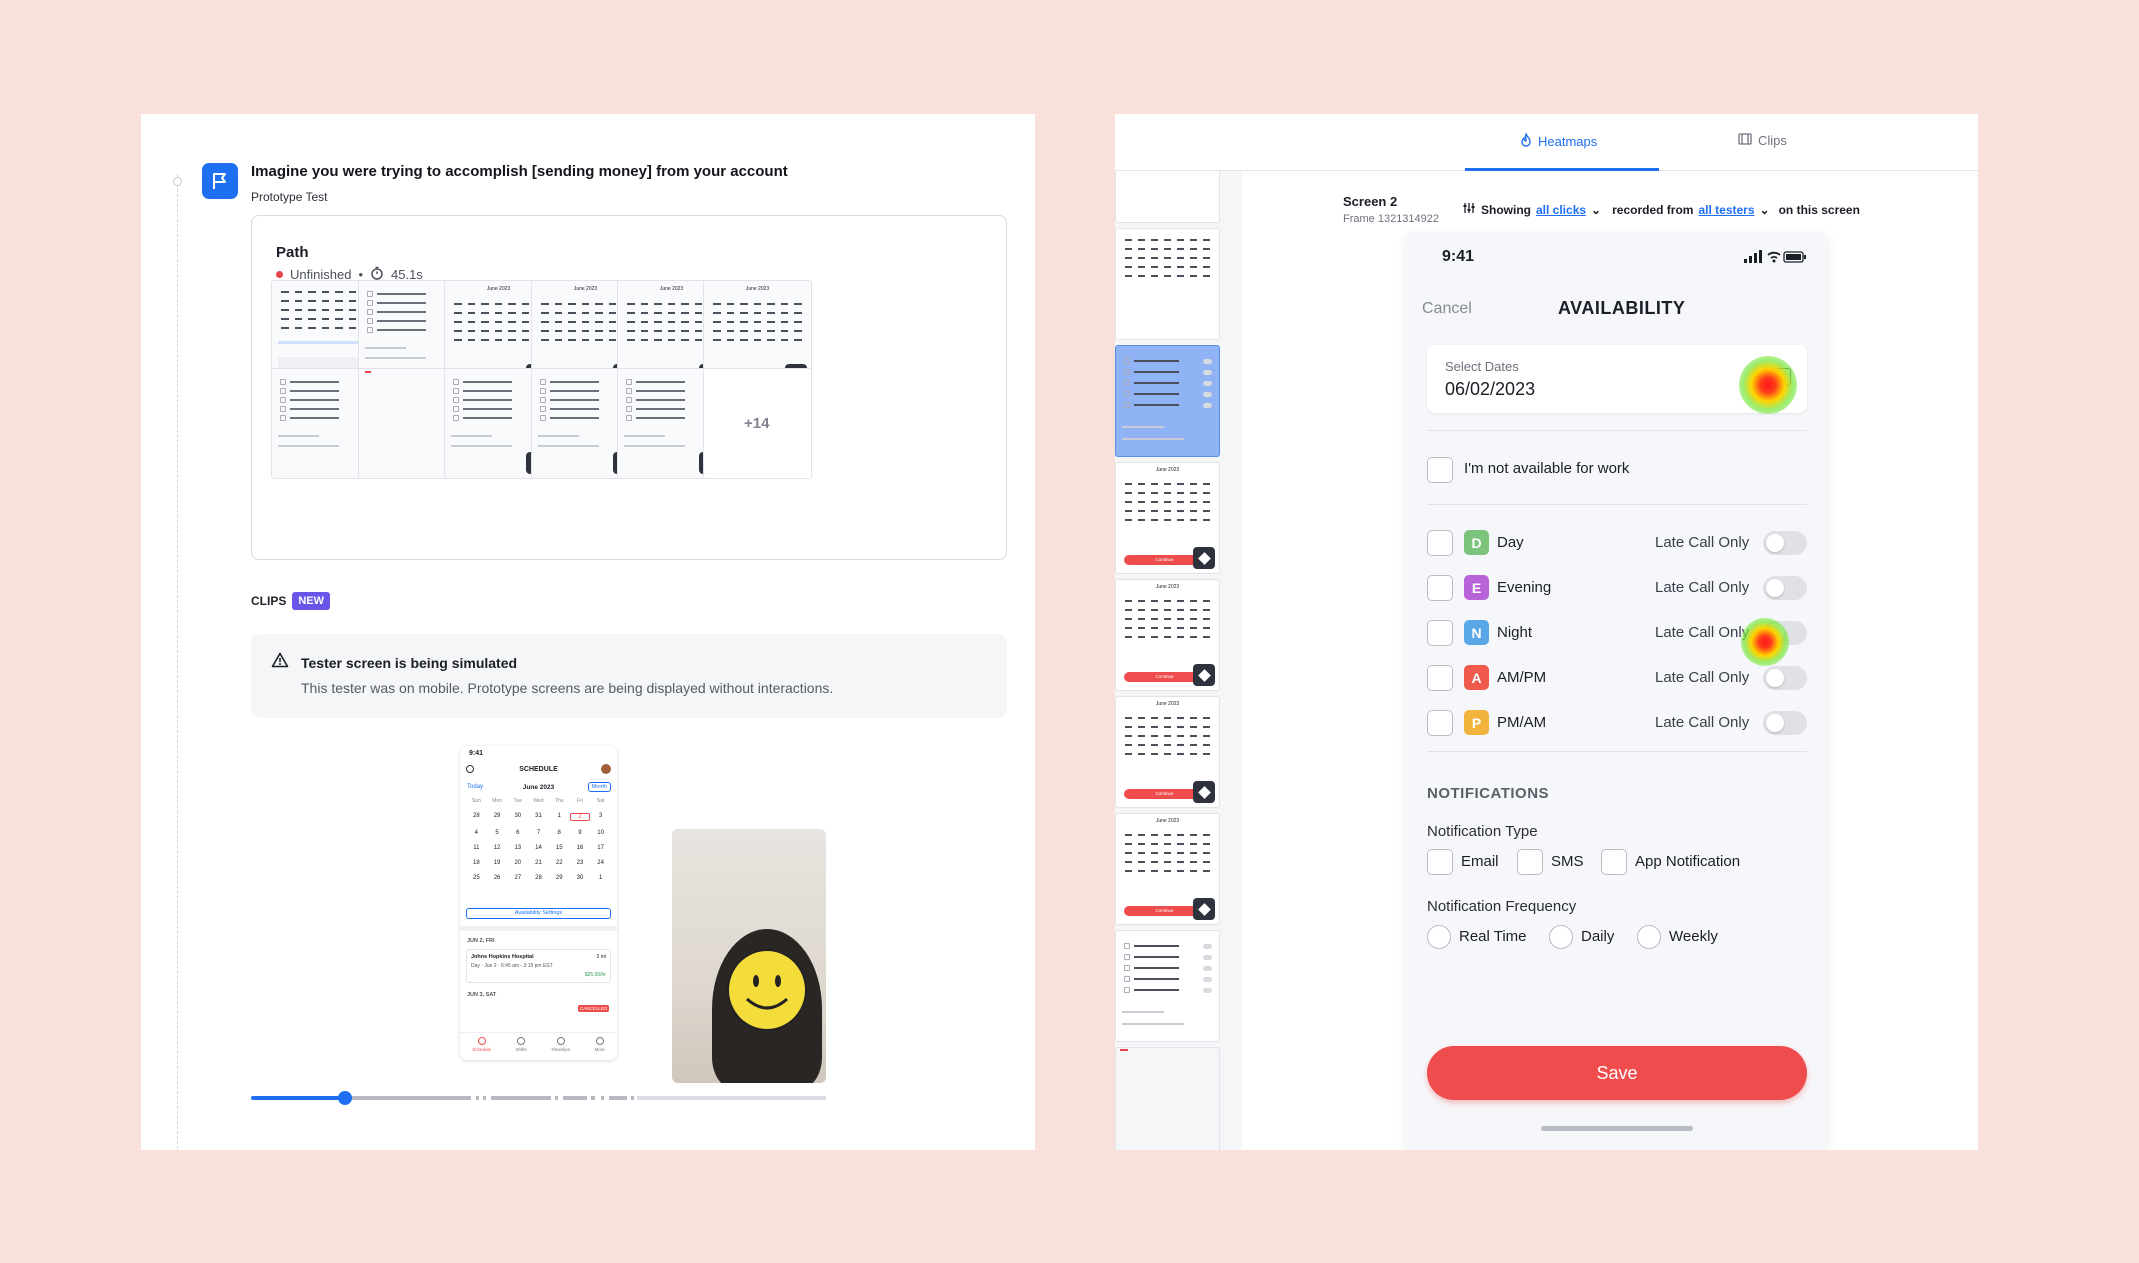  Describe the element at coordinates (580, 863) in the screenshot. I see `calendar-day: 23` at that location.